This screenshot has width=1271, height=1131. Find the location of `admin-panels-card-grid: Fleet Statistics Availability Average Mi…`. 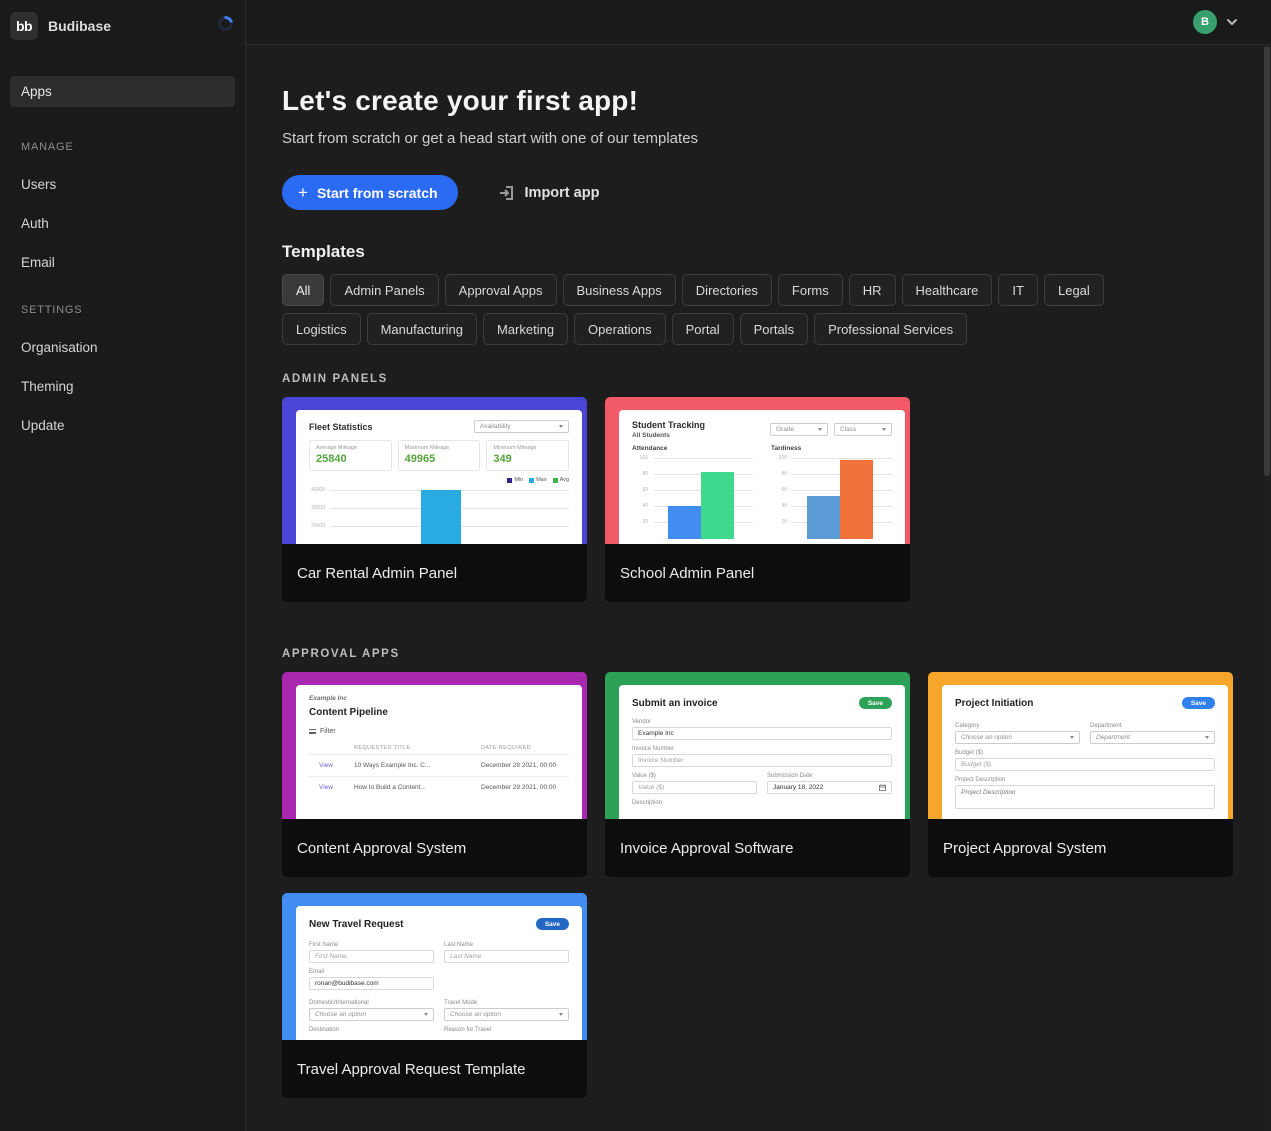

admin-panels-card-grid: Fleet Statistics Availability Average Mi… is located at coordinates (757, 499).